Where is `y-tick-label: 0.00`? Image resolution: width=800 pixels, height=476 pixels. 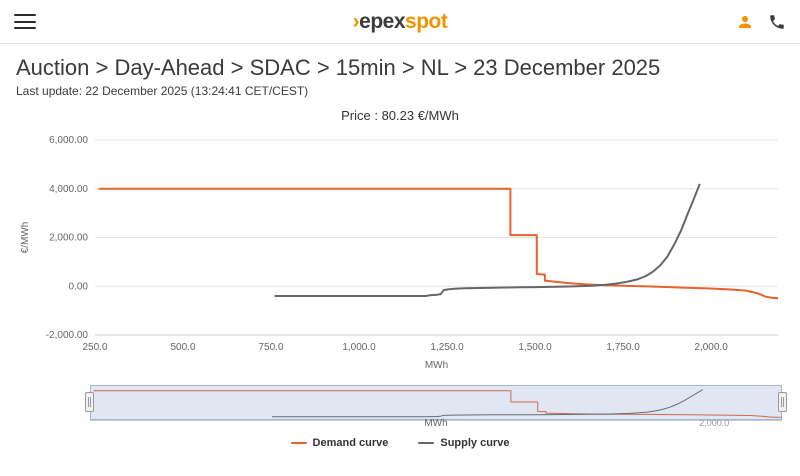 y-tick-label: 0.00 is located at coordinates (79, 286).